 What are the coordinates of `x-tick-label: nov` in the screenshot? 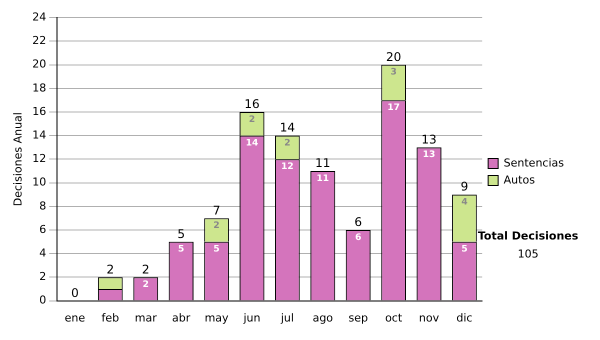 It's located at (429, 317).